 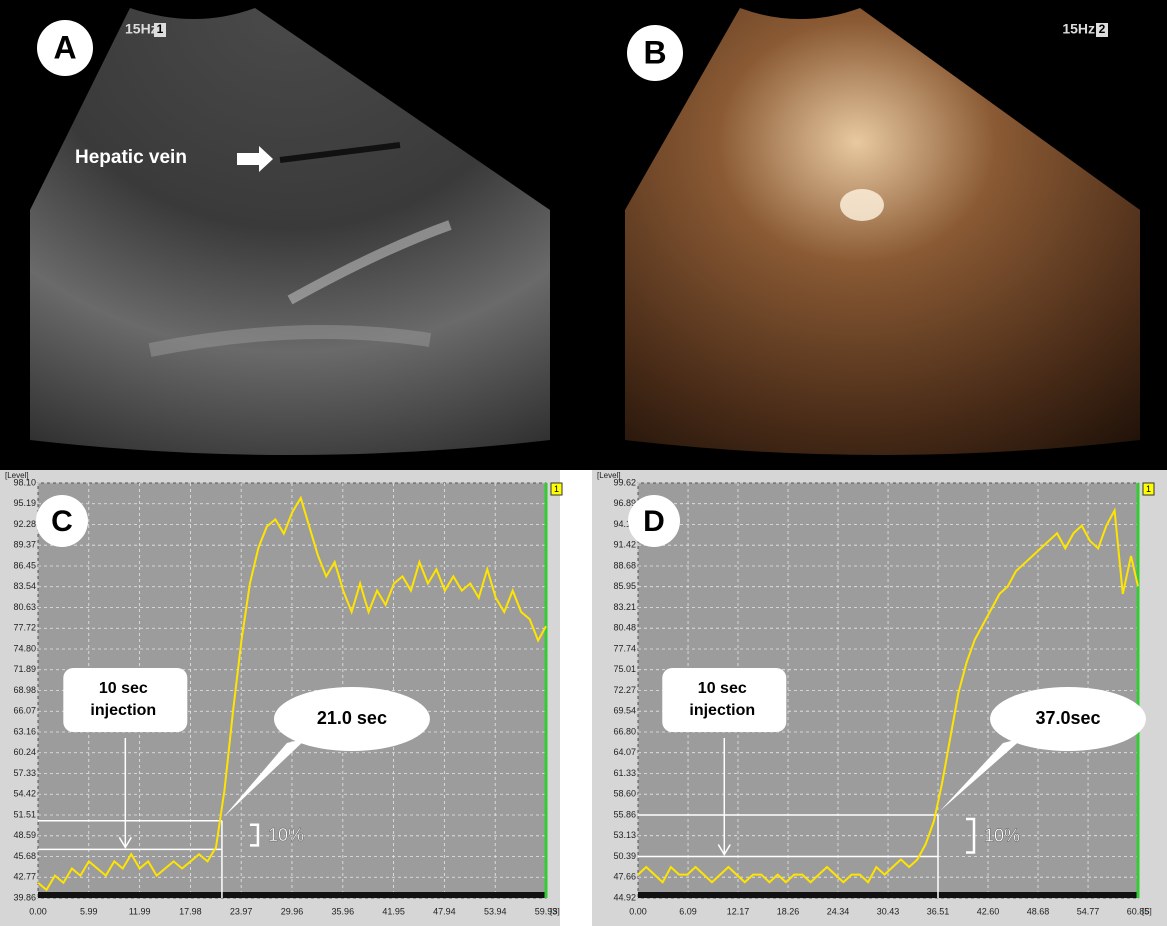 What do you see at coordinates (190, 911) in the screenshot?
I see `x-tick-label: 17.98` at bounding box center [190, 911].